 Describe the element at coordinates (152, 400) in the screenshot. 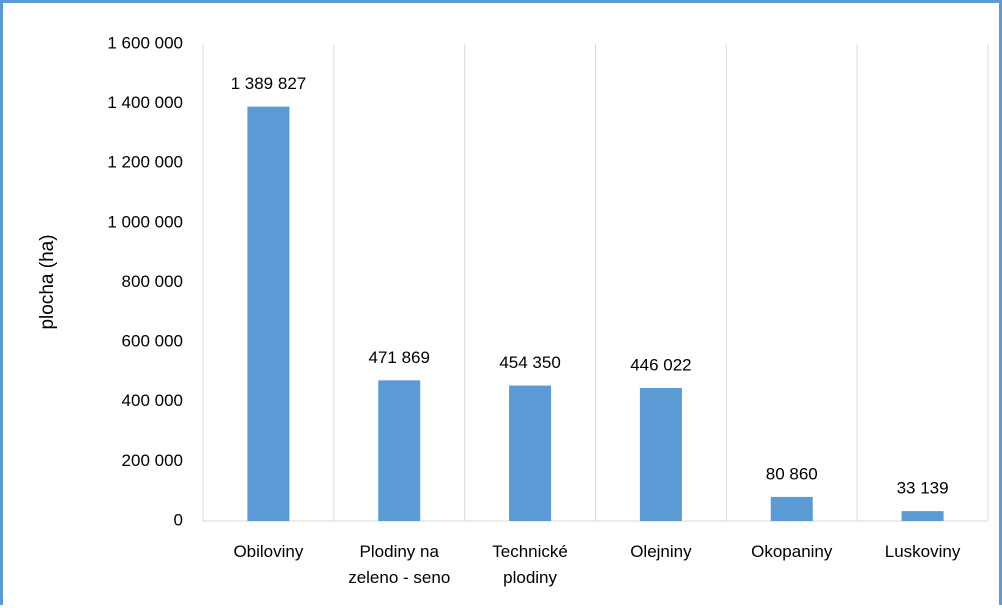

I see `y-tick-label: 400 000` at that location.